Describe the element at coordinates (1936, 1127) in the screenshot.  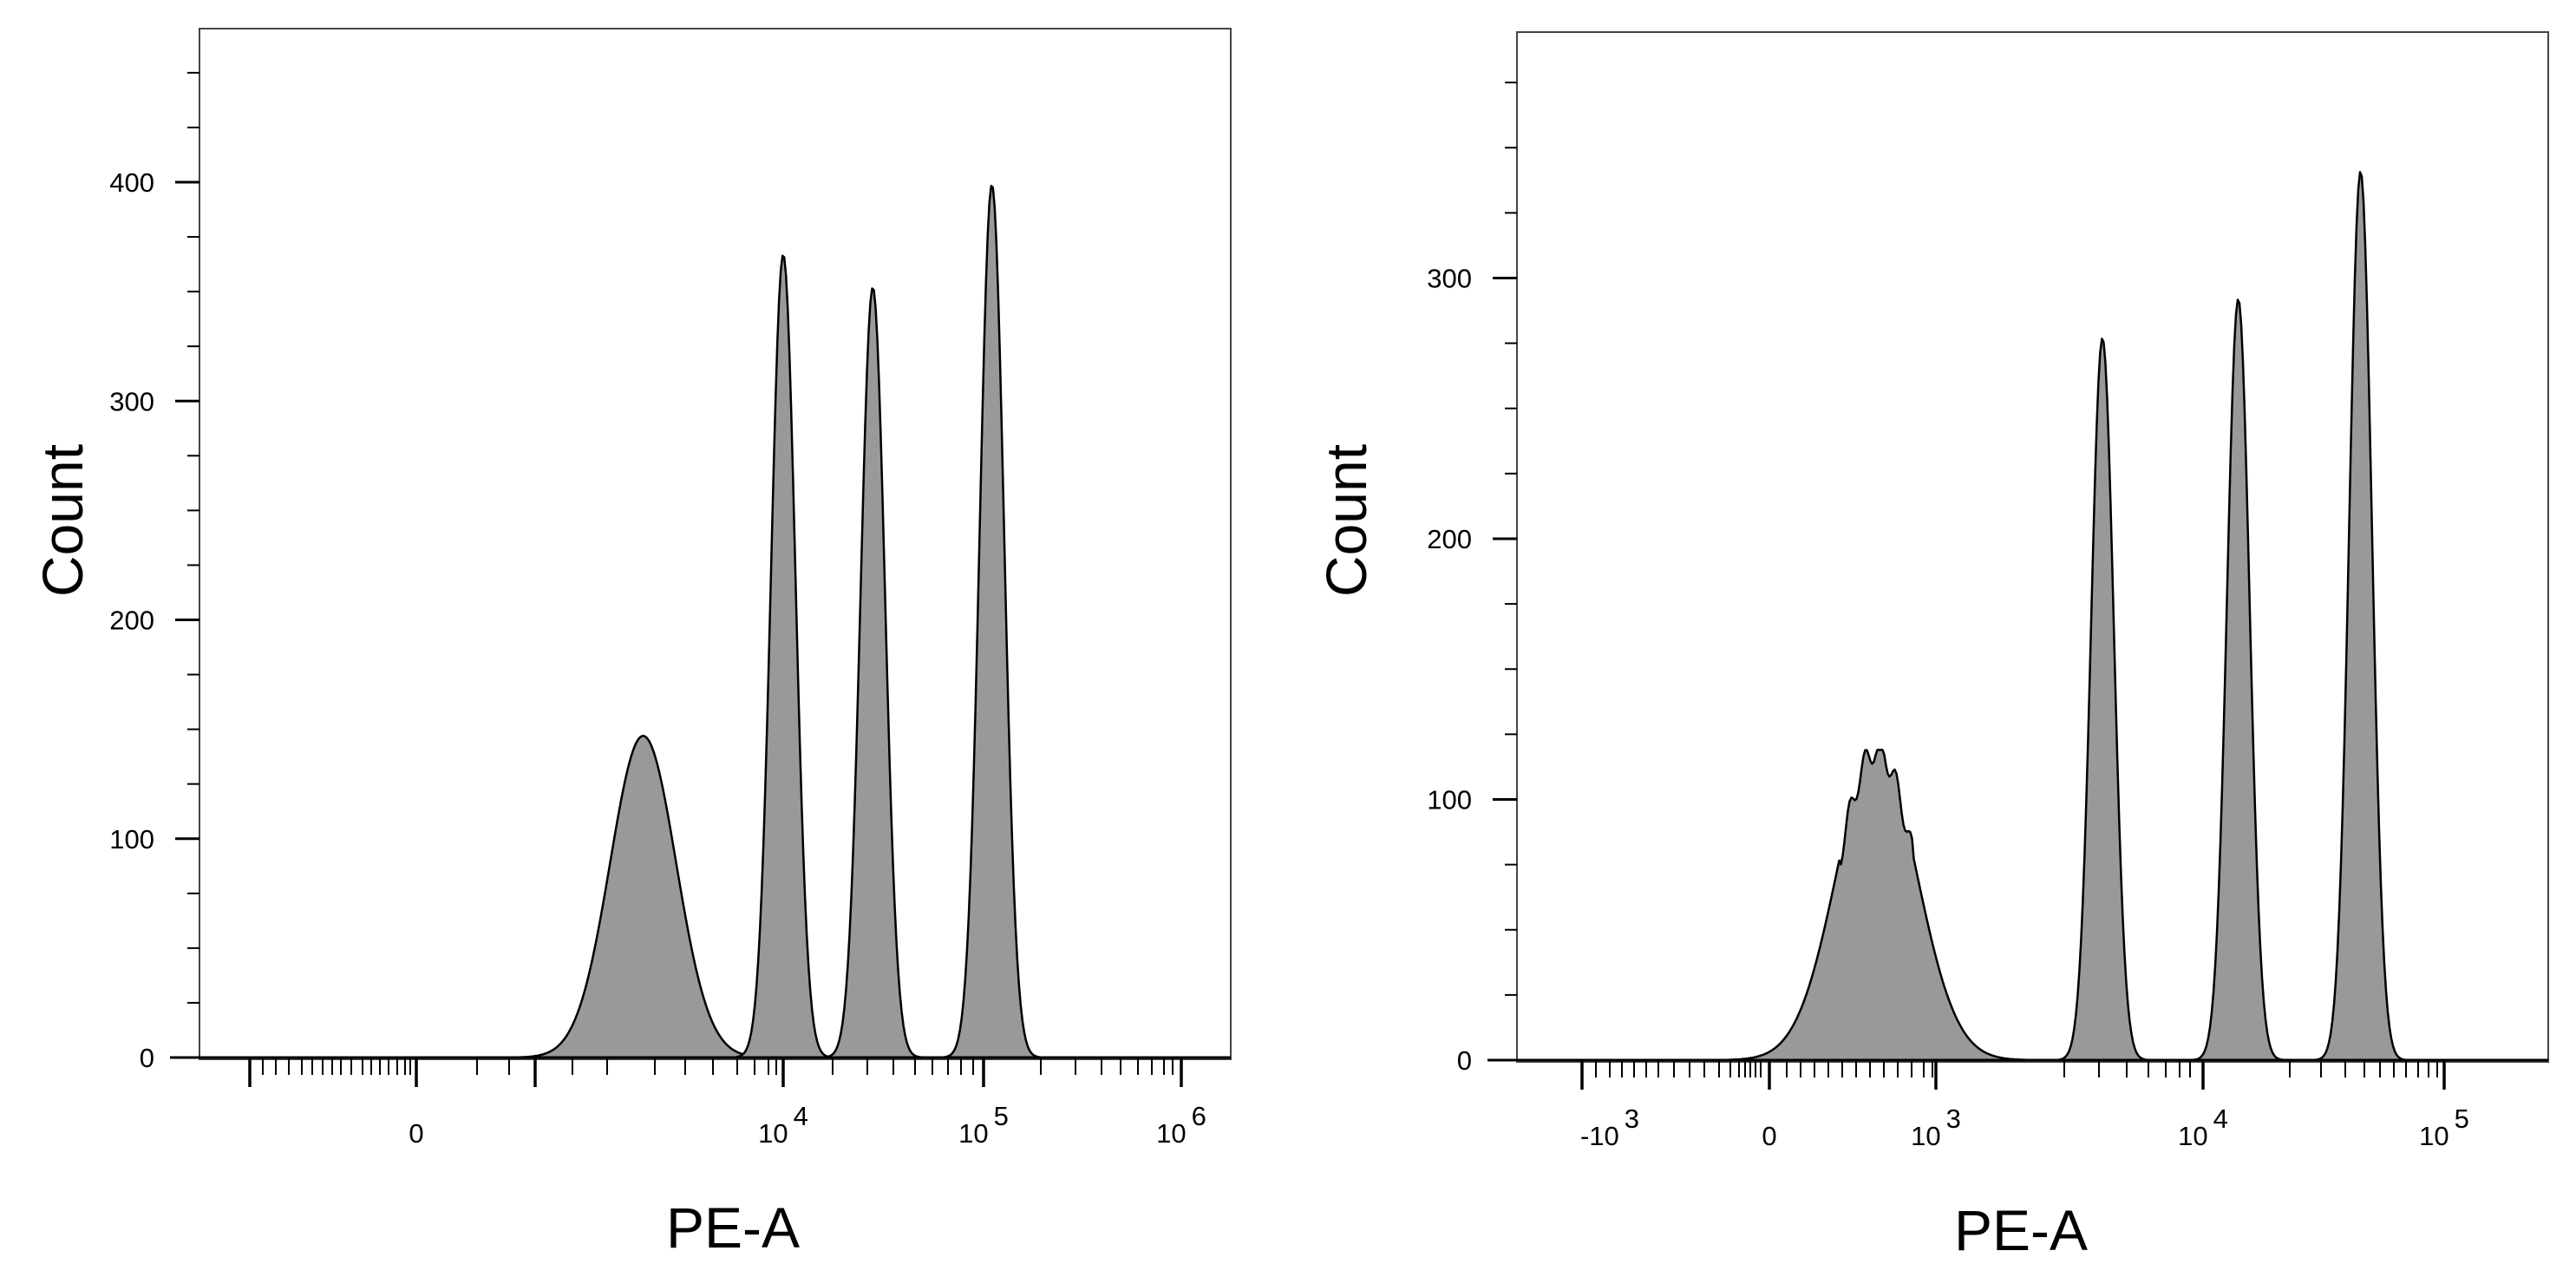
I see `x-tick-label: 10³` at that location.